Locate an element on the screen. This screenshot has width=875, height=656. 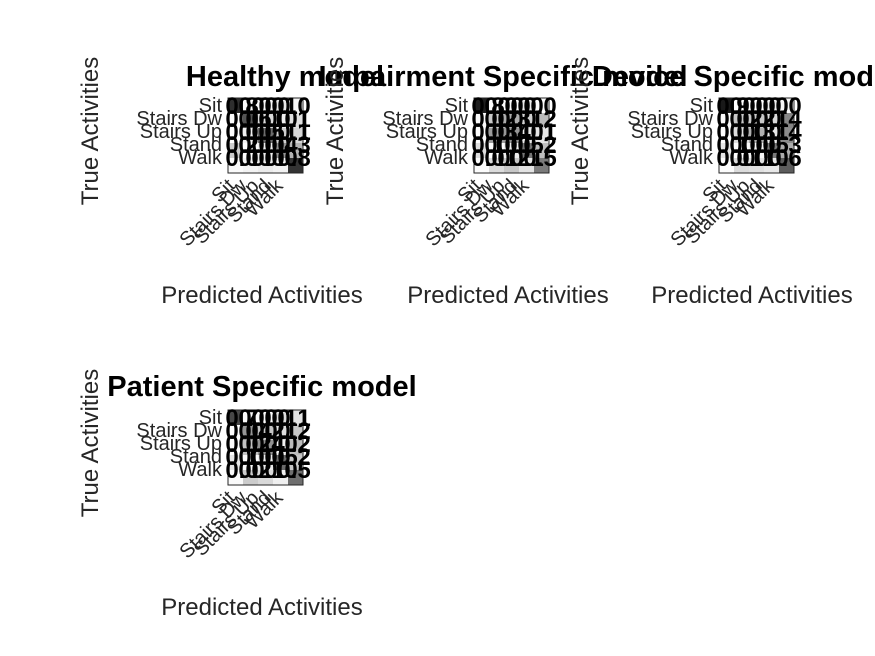
heatmap-frame is located at coordinates (265, 135).